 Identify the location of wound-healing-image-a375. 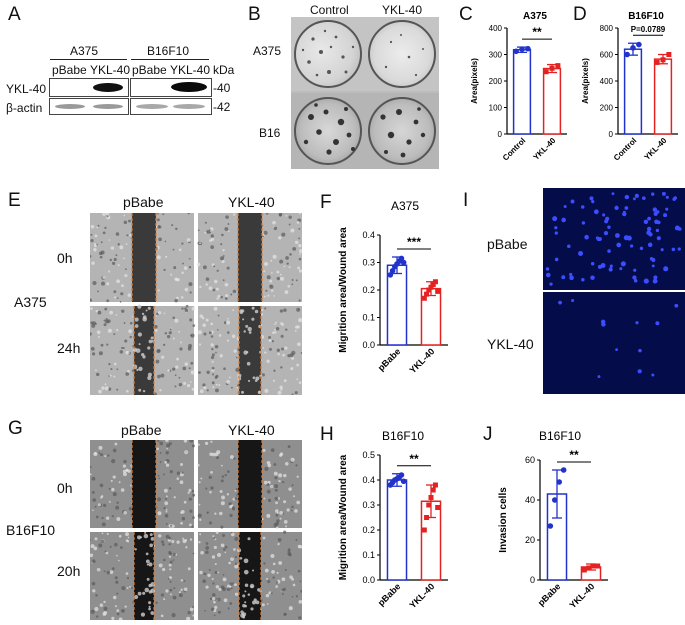
(196, 304).